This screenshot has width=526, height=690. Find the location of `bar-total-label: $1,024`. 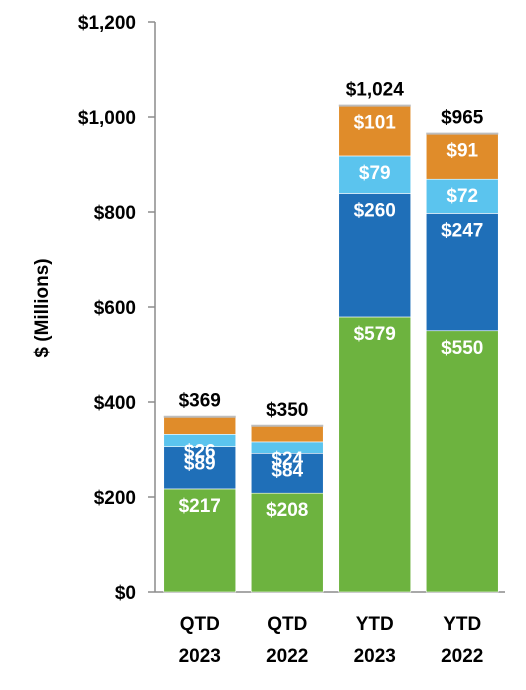

bar-total-label: $1,024 is located at coordinates (375, 90).